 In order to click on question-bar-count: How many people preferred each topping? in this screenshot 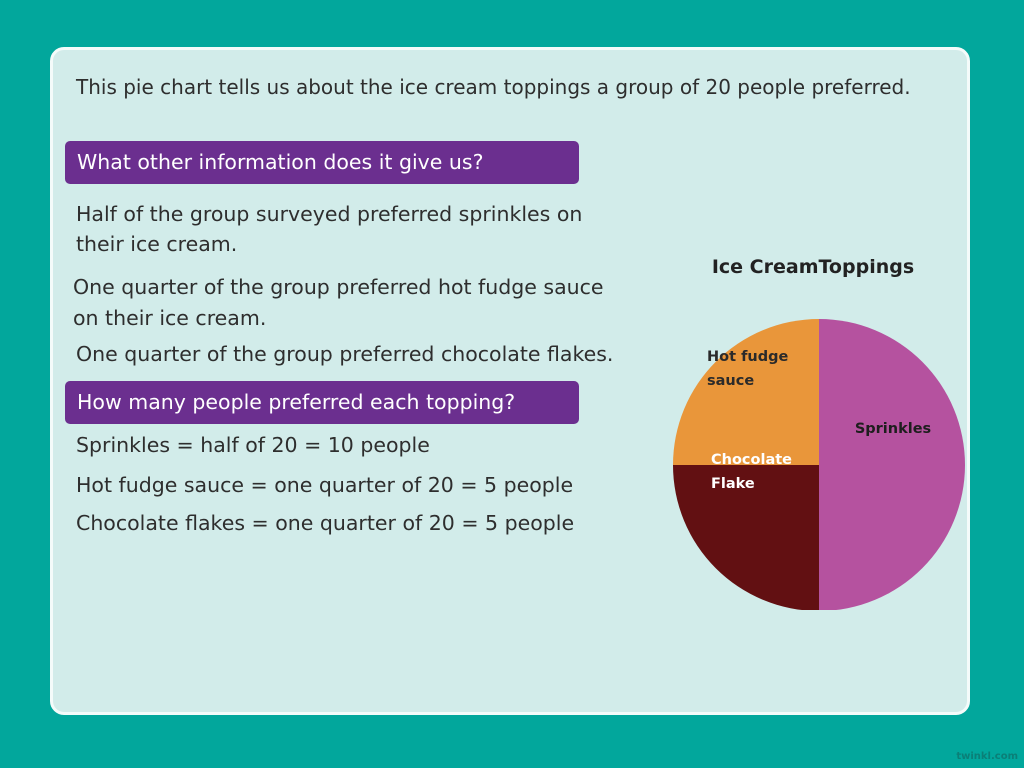, I will do `click(322, 402)`.